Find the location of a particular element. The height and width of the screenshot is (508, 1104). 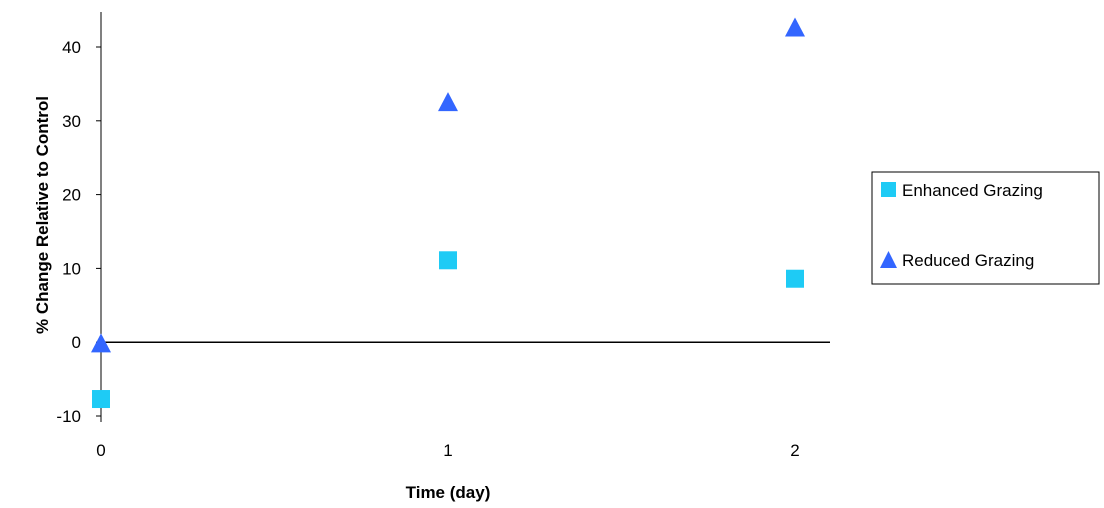

y-tick-label: 10 is located at coordinates (71, 268).